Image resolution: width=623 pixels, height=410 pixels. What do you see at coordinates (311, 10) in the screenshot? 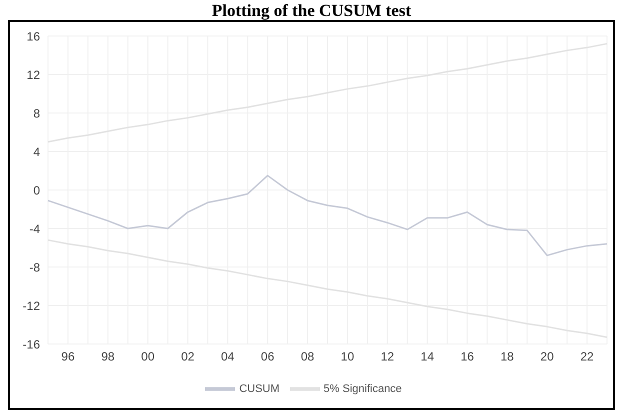
I see `chart-title: Plotting of the CUSUM test` at bounding box center [311, 10].